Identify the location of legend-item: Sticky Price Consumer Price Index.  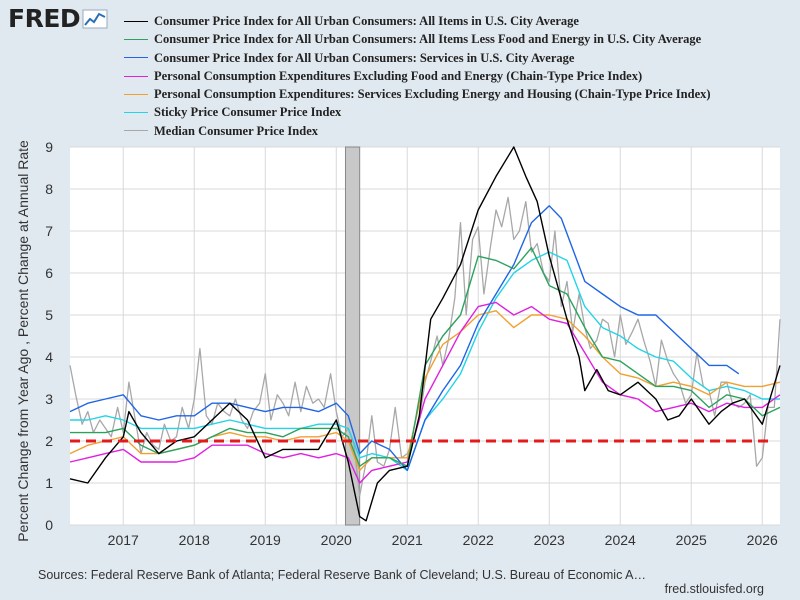
(417, 112).